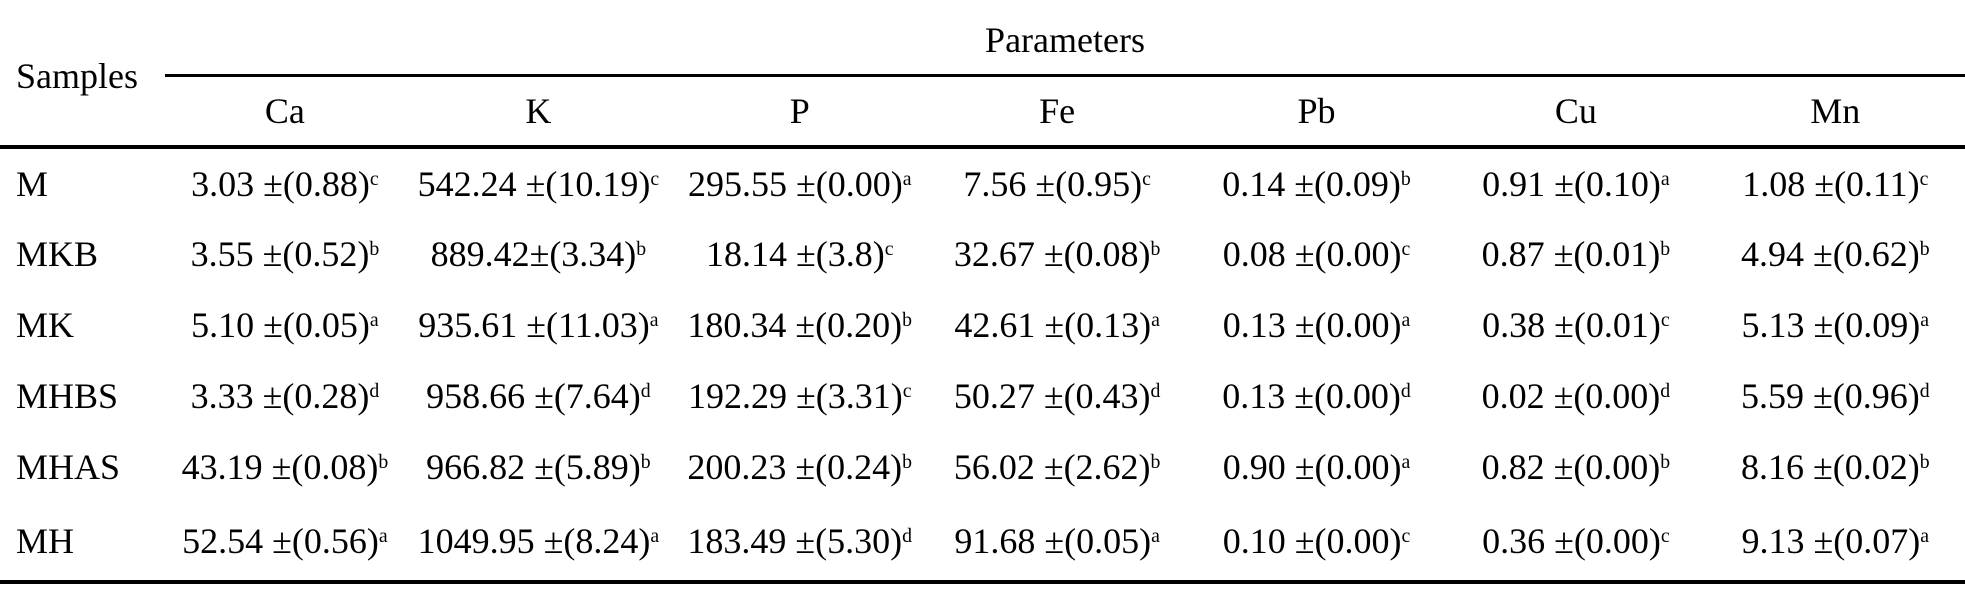  What do you see at coordinates (533, 466) in the screenshot?
I see `value-text: 966.82 ±(5.89)` at bounding box center [533, 466].